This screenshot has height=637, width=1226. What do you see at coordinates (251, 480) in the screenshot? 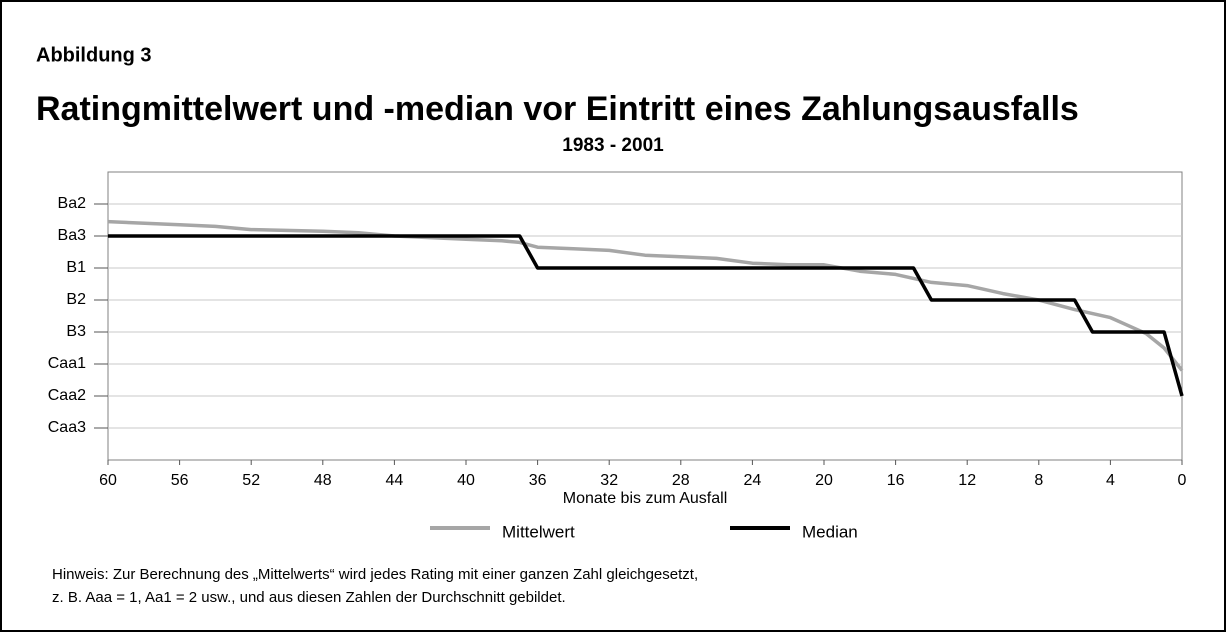
I see `x-tick-label: 52` at bounding box center [251, 480].